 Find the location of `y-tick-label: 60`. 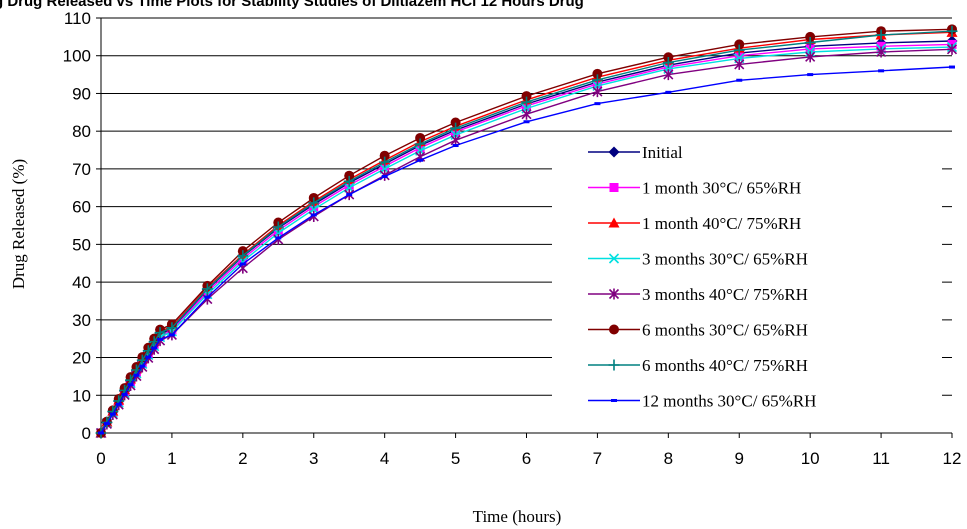

y-tick-label: 60 is located at coordinates (81, 207).